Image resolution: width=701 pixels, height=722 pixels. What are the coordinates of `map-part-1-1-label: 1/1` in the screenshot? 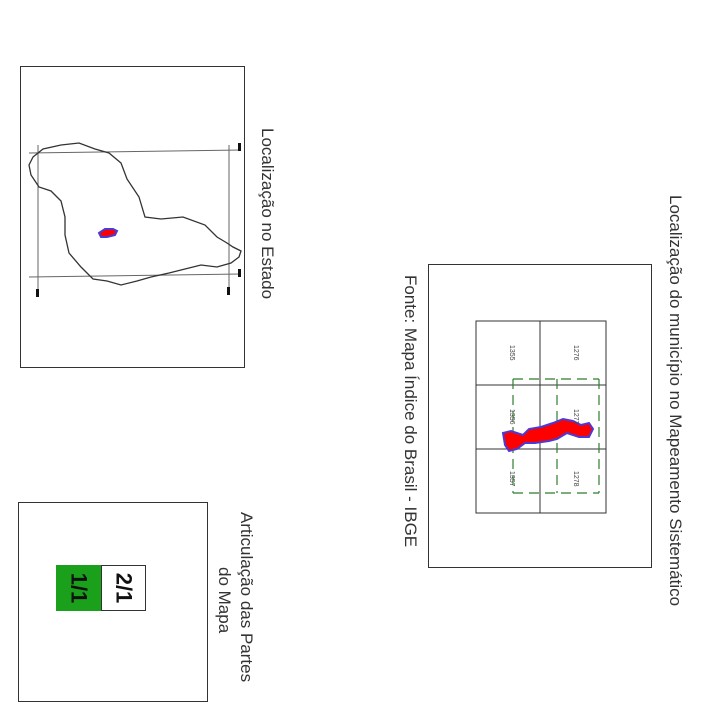 It's located at (79, 588).